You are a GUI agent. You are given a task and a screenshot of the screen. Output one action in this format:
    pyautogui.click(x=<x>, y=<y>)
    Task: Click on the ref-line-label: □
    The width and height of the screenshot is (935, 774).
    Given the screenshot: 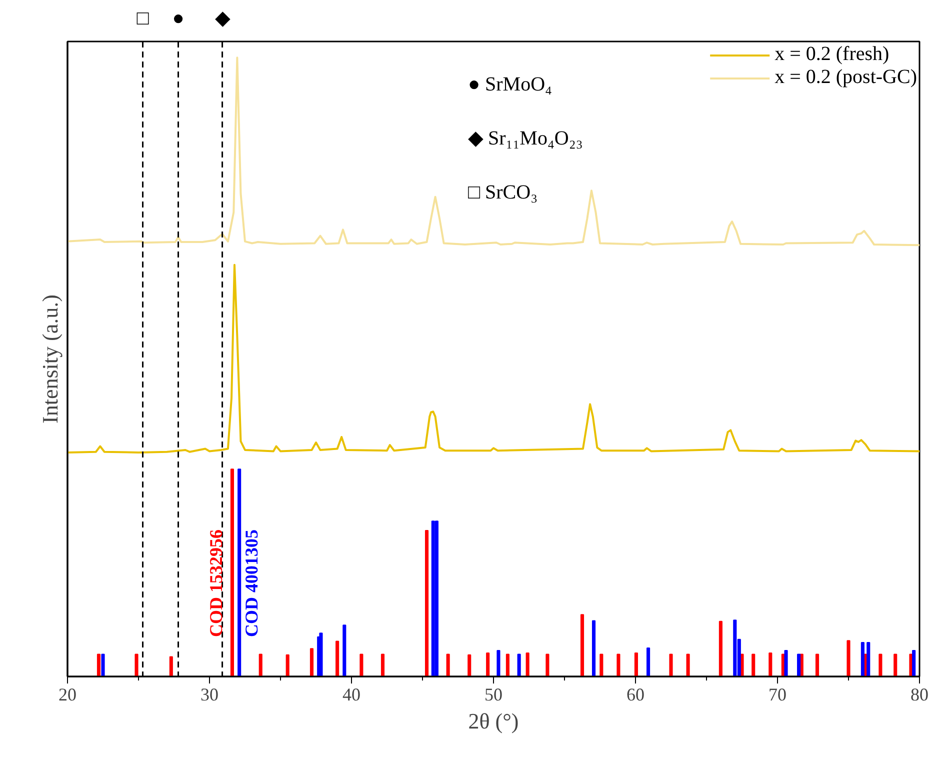 What is the action you would take?
    pyautogui.click(x=143, y=18)
    